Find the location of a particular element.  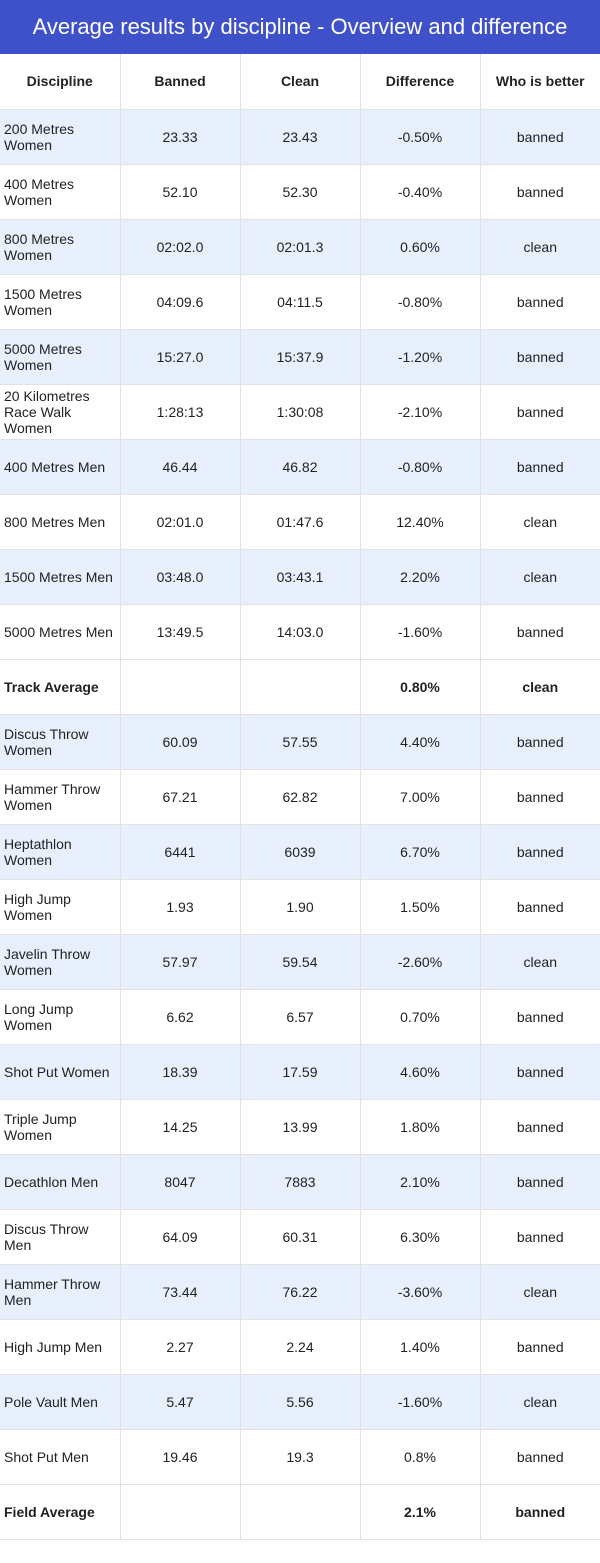

average-row: Track Average 0.80% clean is located at coordinates (300, 687).